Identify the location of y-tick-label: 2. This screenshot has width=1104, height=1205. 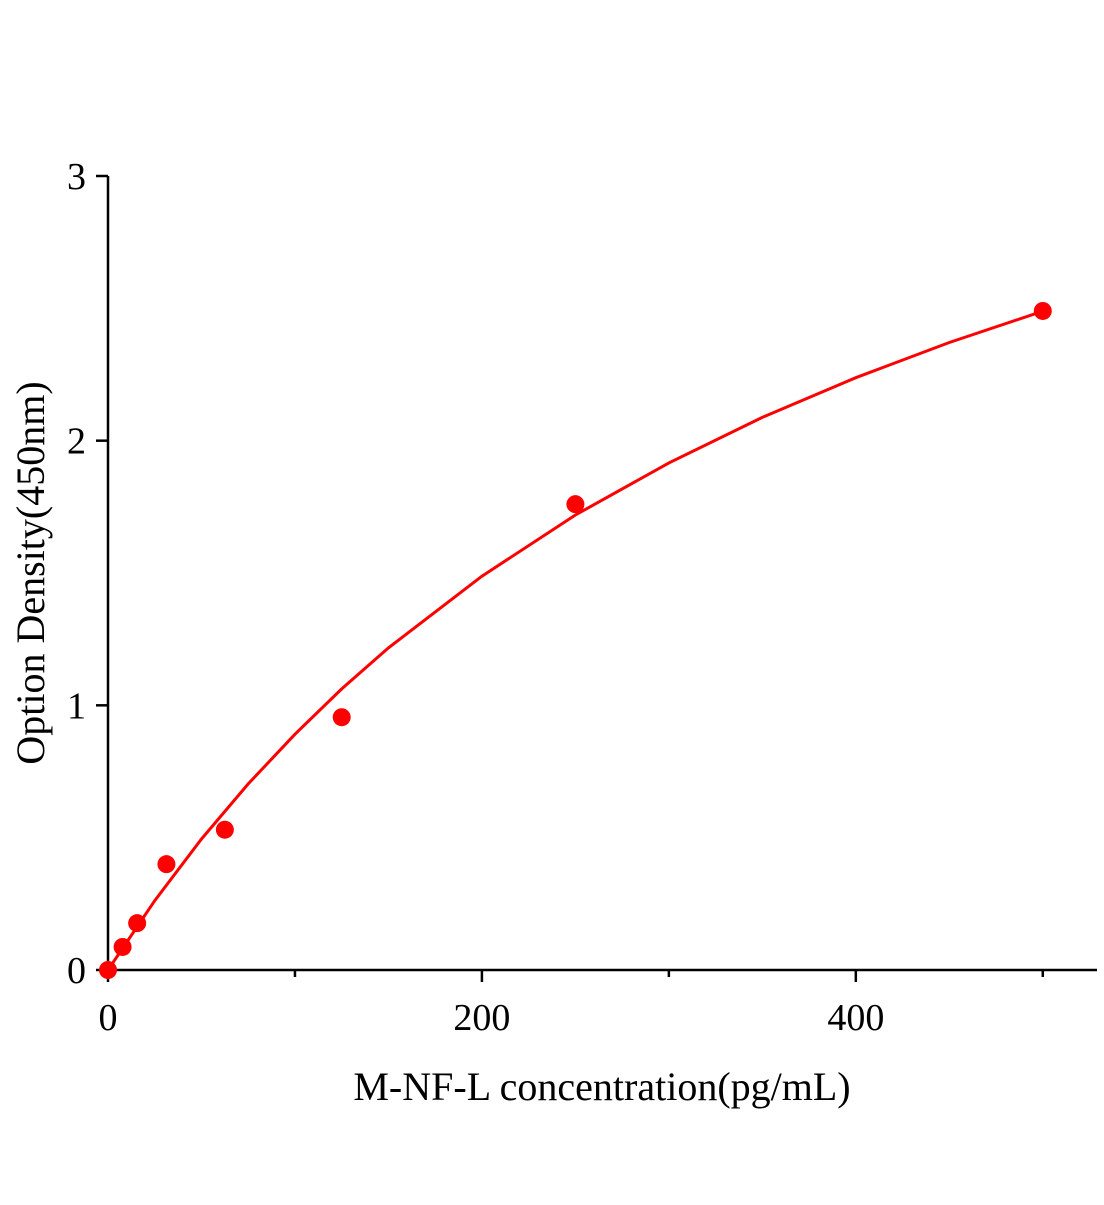
(76, 442).